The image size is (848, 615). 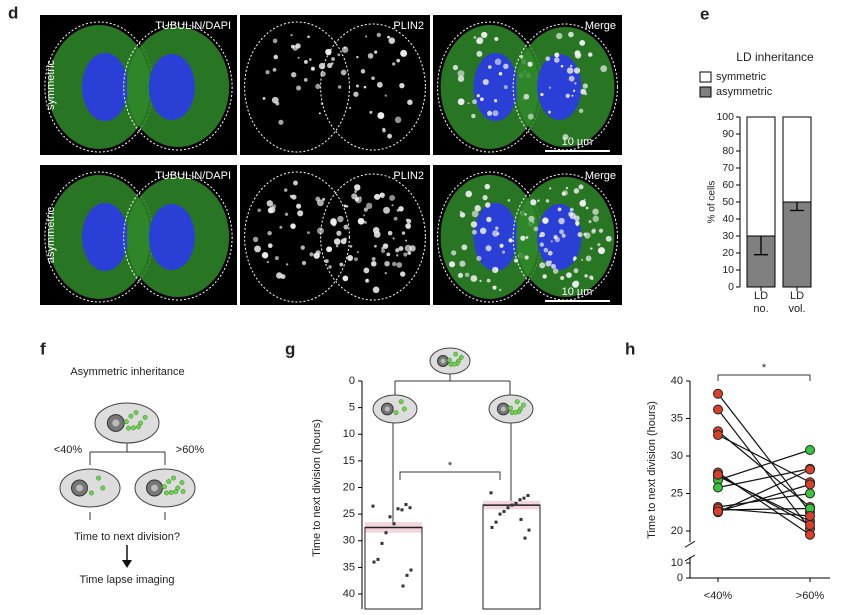 I want to click on bar-segment, so click(x=761, y=176).